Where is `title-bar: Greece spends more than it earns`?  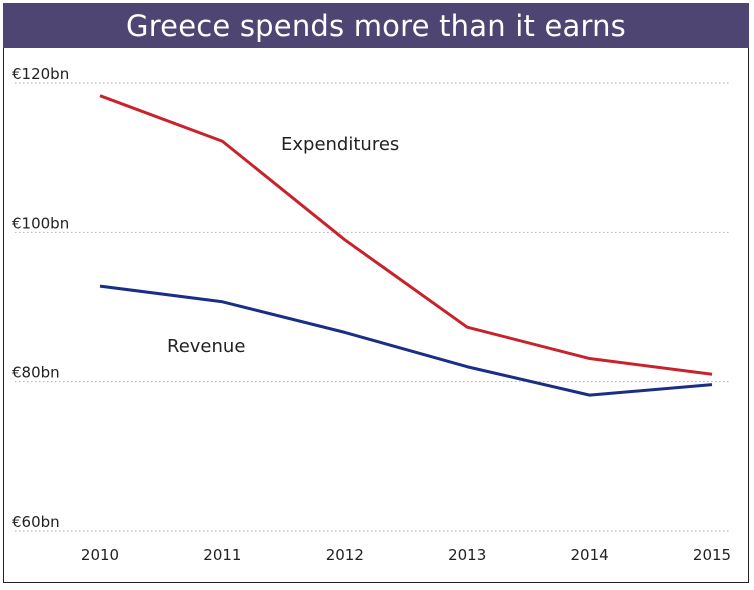
title-bar: Greece spends more than it earns is located at coordinates (376, 25).